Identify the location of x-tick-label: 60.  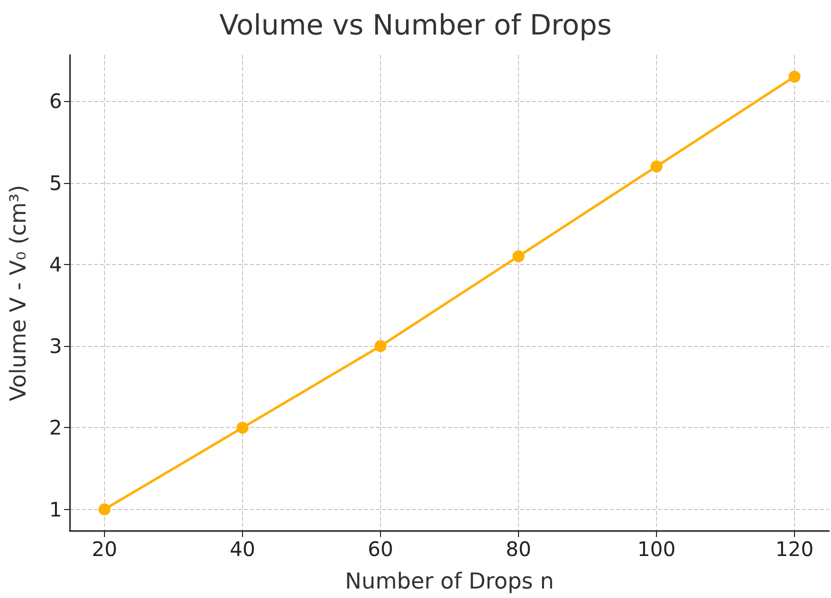
(381, 549).